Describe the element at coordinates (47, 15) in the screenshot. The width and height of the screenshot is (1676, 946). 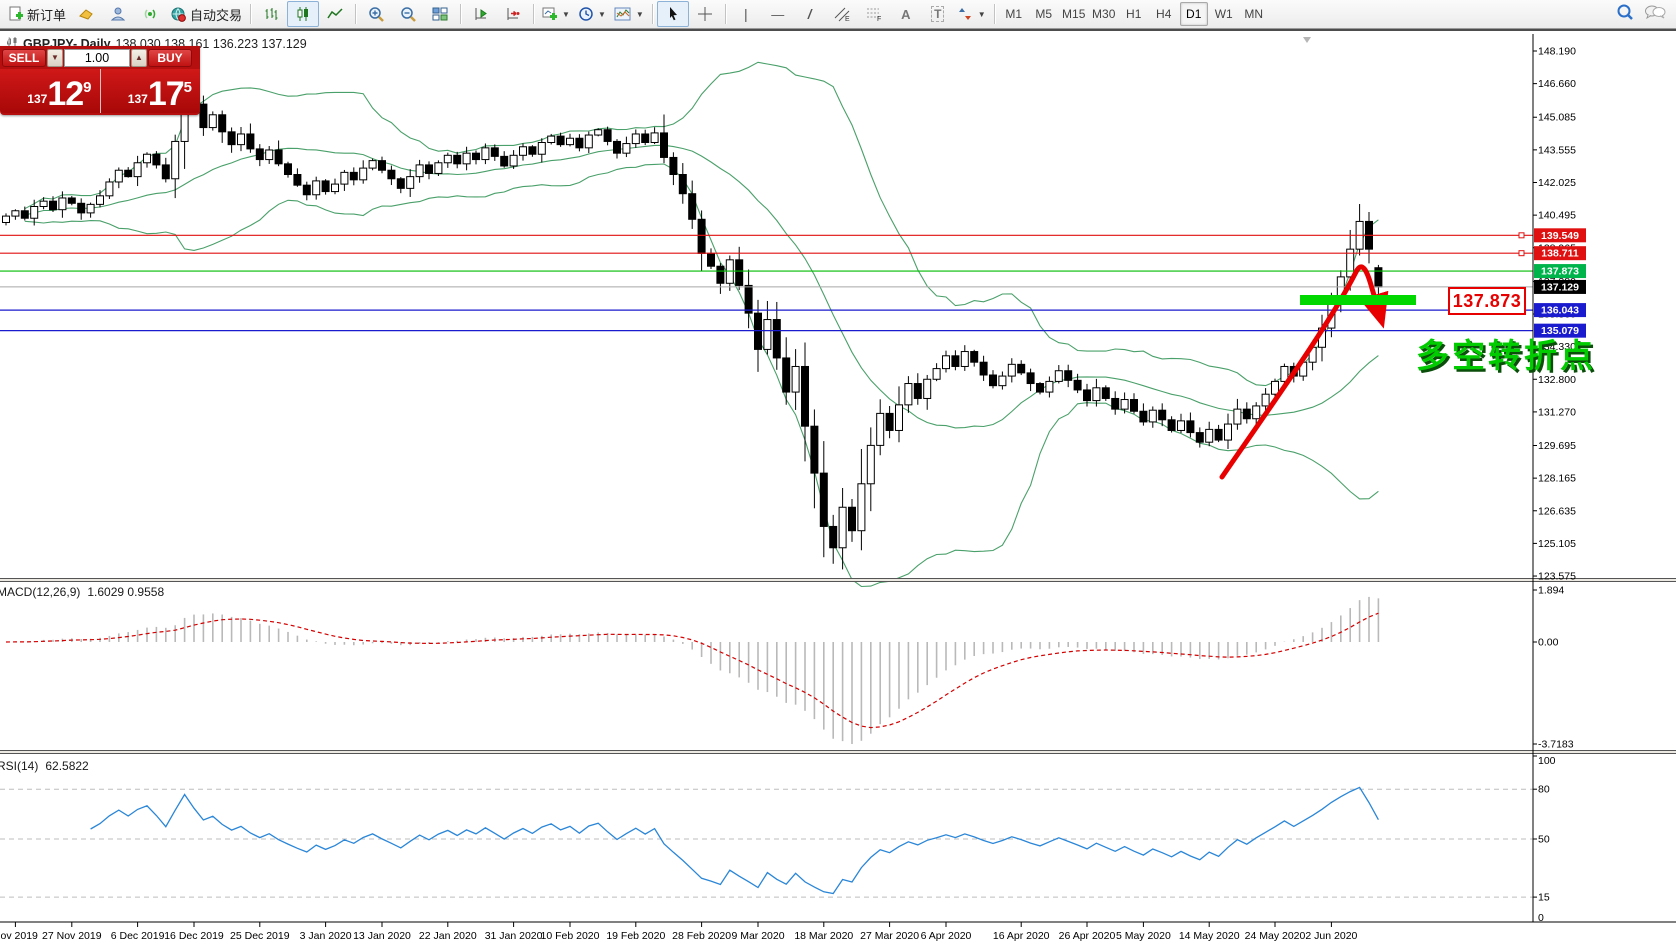
I see `new-order-label: 新订单` at that location.